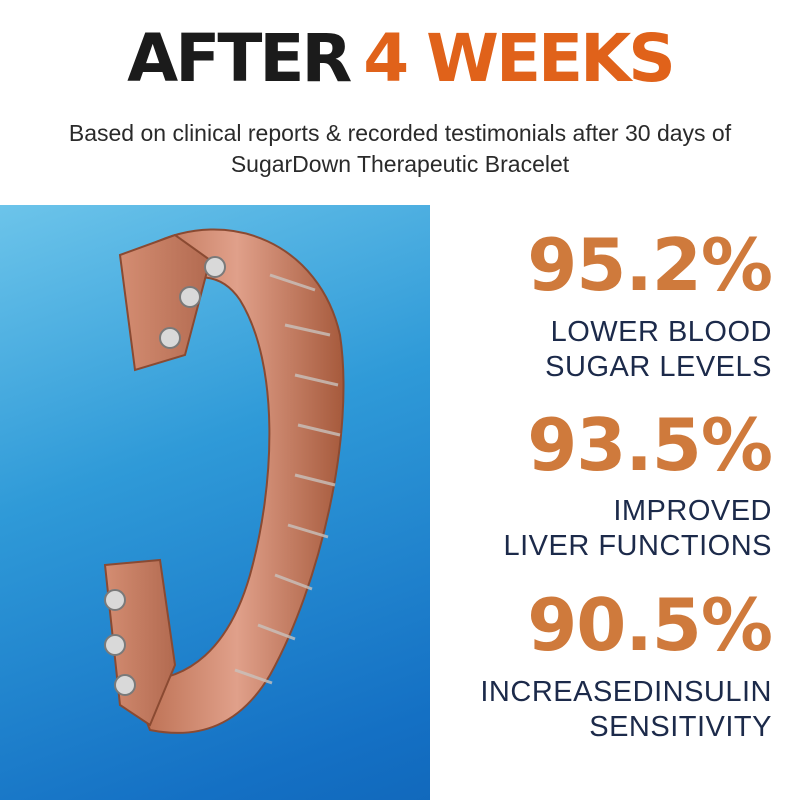  Describe the element at coordinates (626, 692) in the screenshot. I see `stat-label-line1: INCREASEDINSULIN` at that location.